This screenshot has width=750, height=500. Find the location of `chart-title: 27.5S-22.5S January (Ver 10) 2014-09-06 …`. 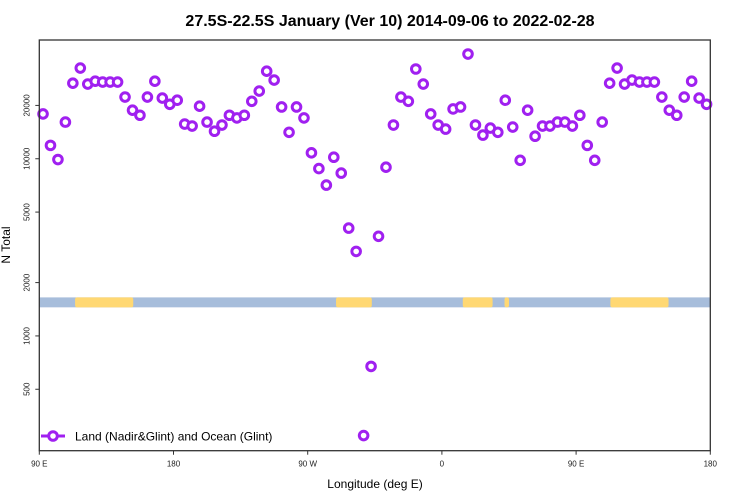

chart-title: 27.5S-22.5S January (Ver 10) 2014-09-06 … is located at coordinates (389, 21).